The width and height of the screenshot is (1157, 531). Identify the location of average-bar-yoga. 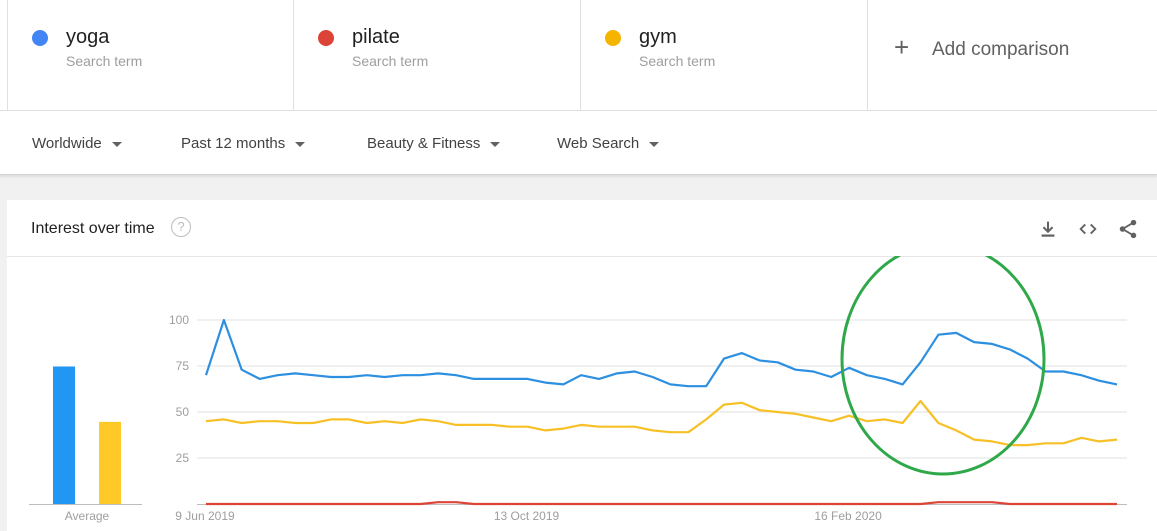
(64, 435).